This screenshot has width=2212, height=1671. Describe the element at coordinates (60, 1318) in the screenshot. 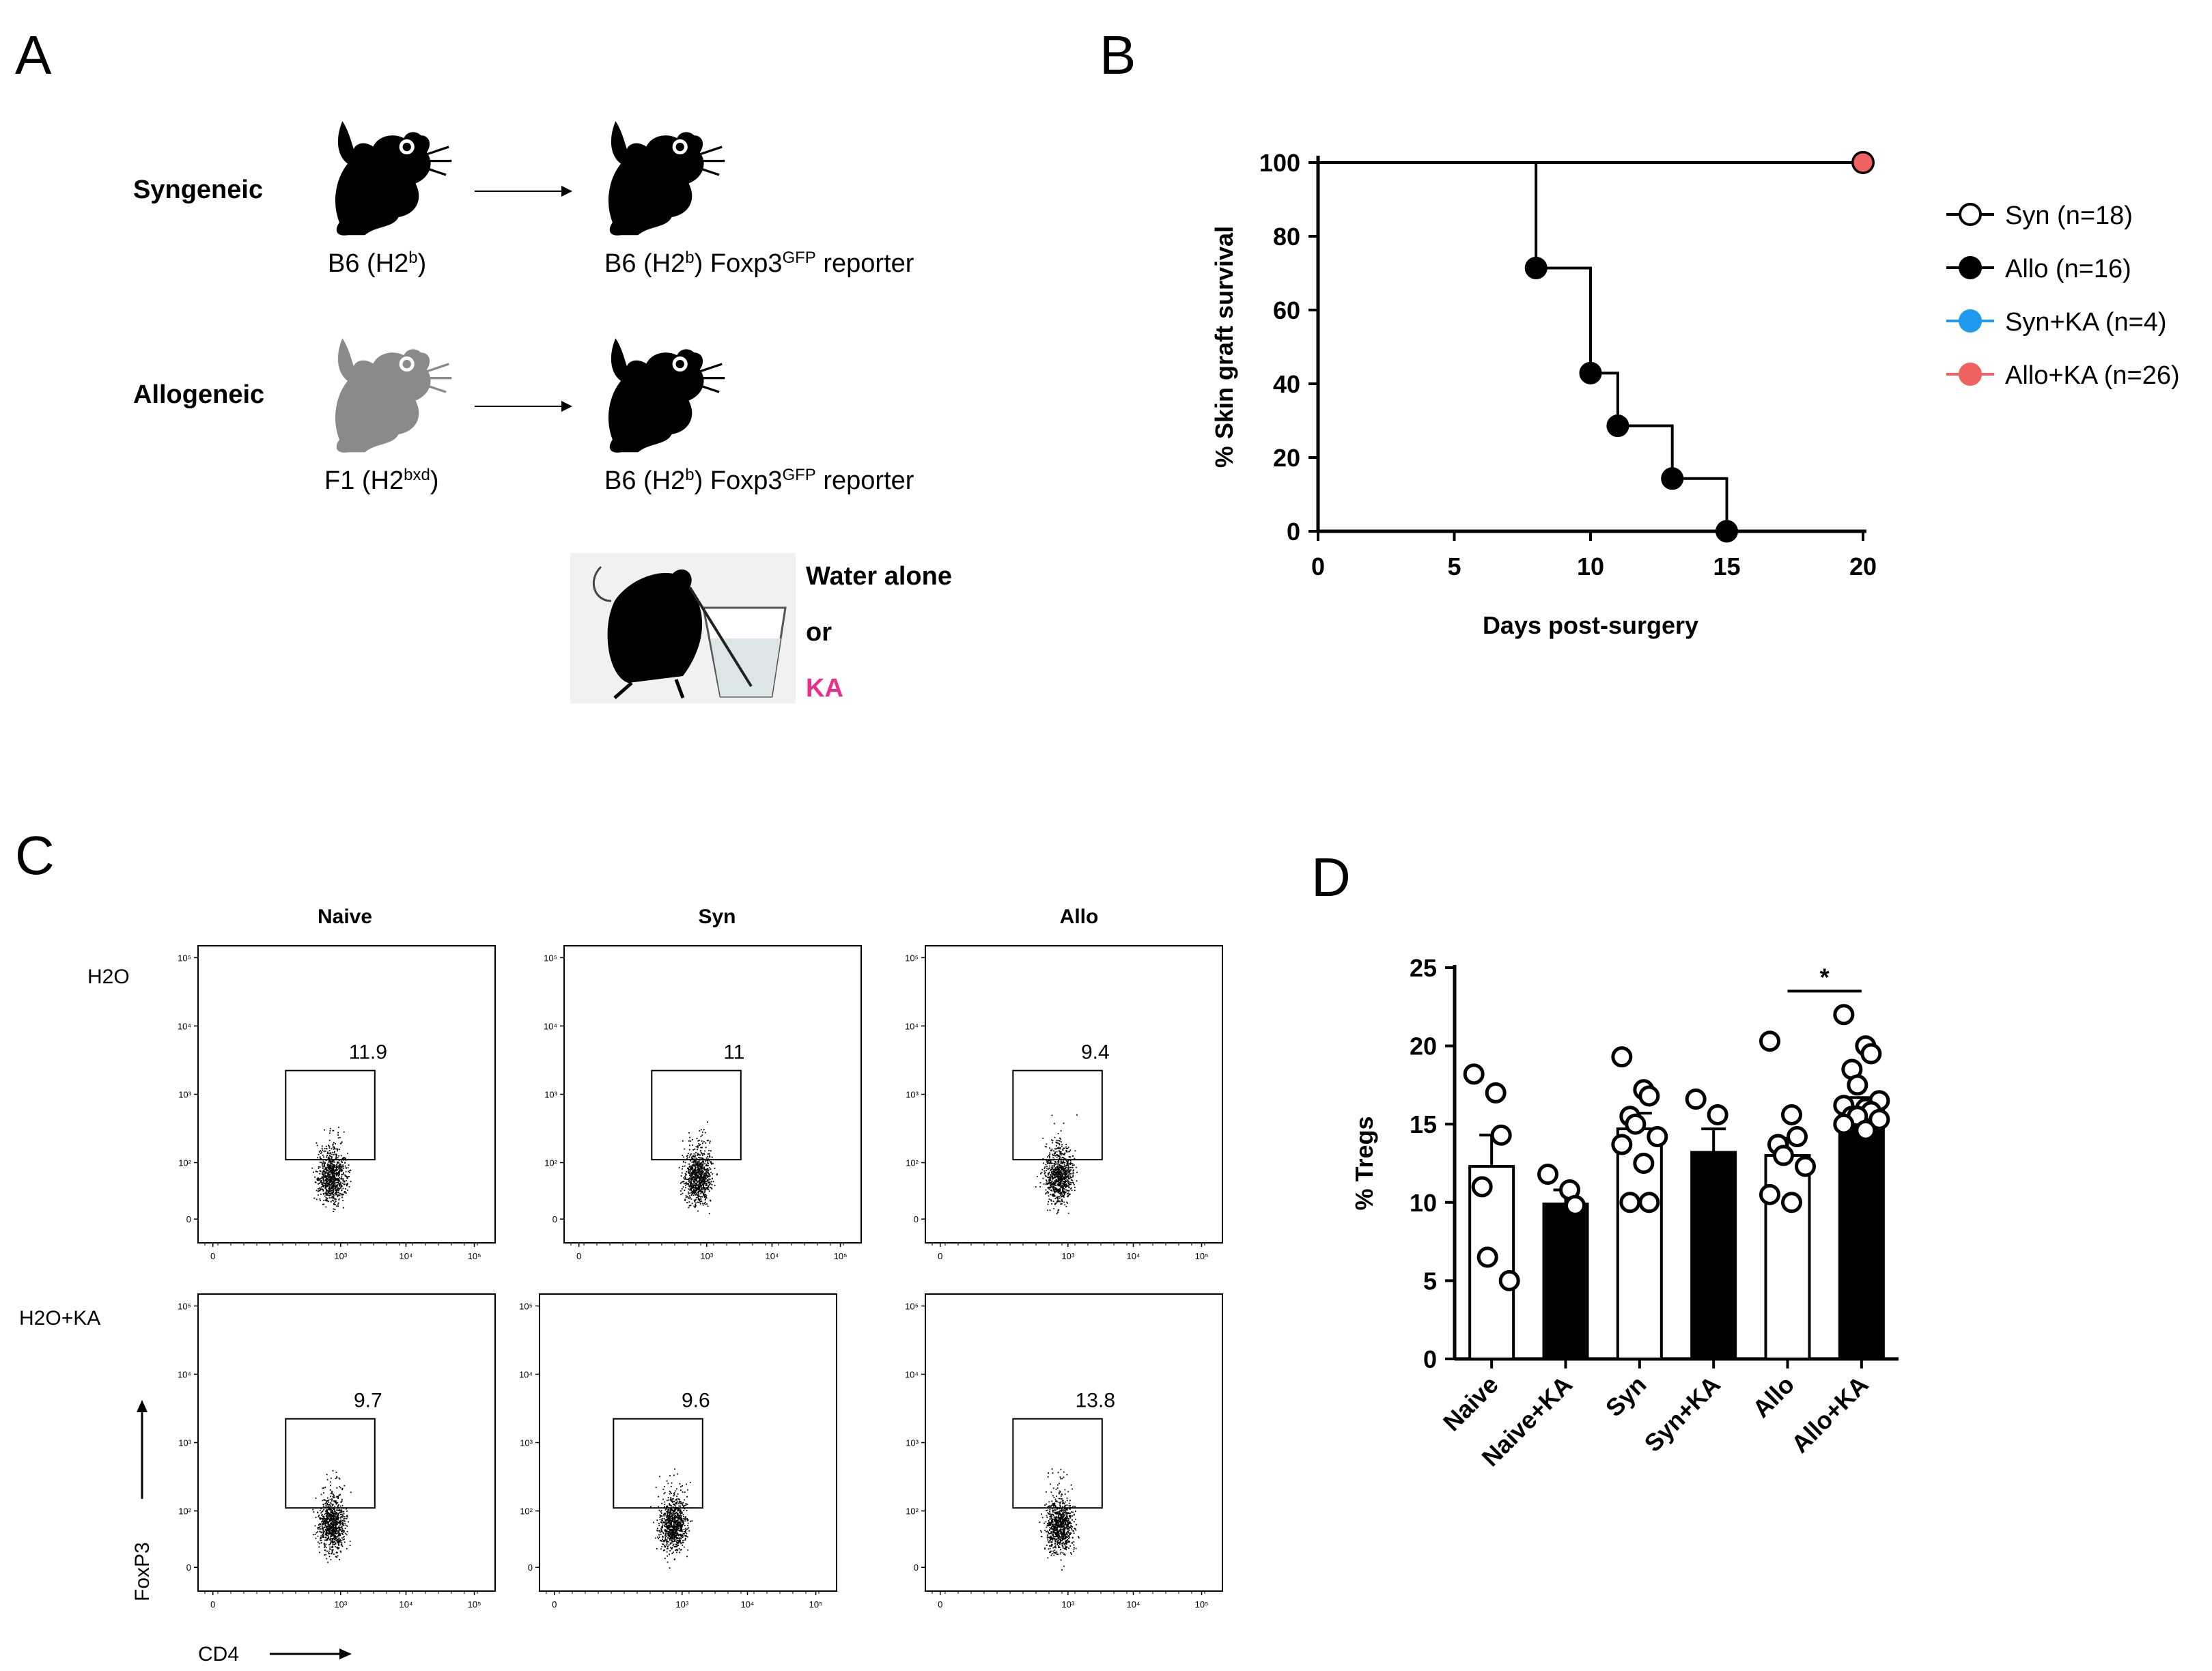

I see `row-label-h2o-ka: H2O+KA` at that location.